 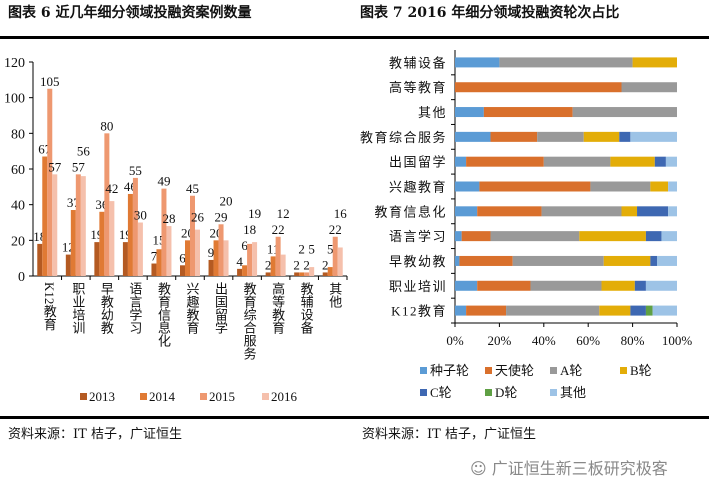 I want to click on x-tick-label: 20%, so click(x=499, y=340).